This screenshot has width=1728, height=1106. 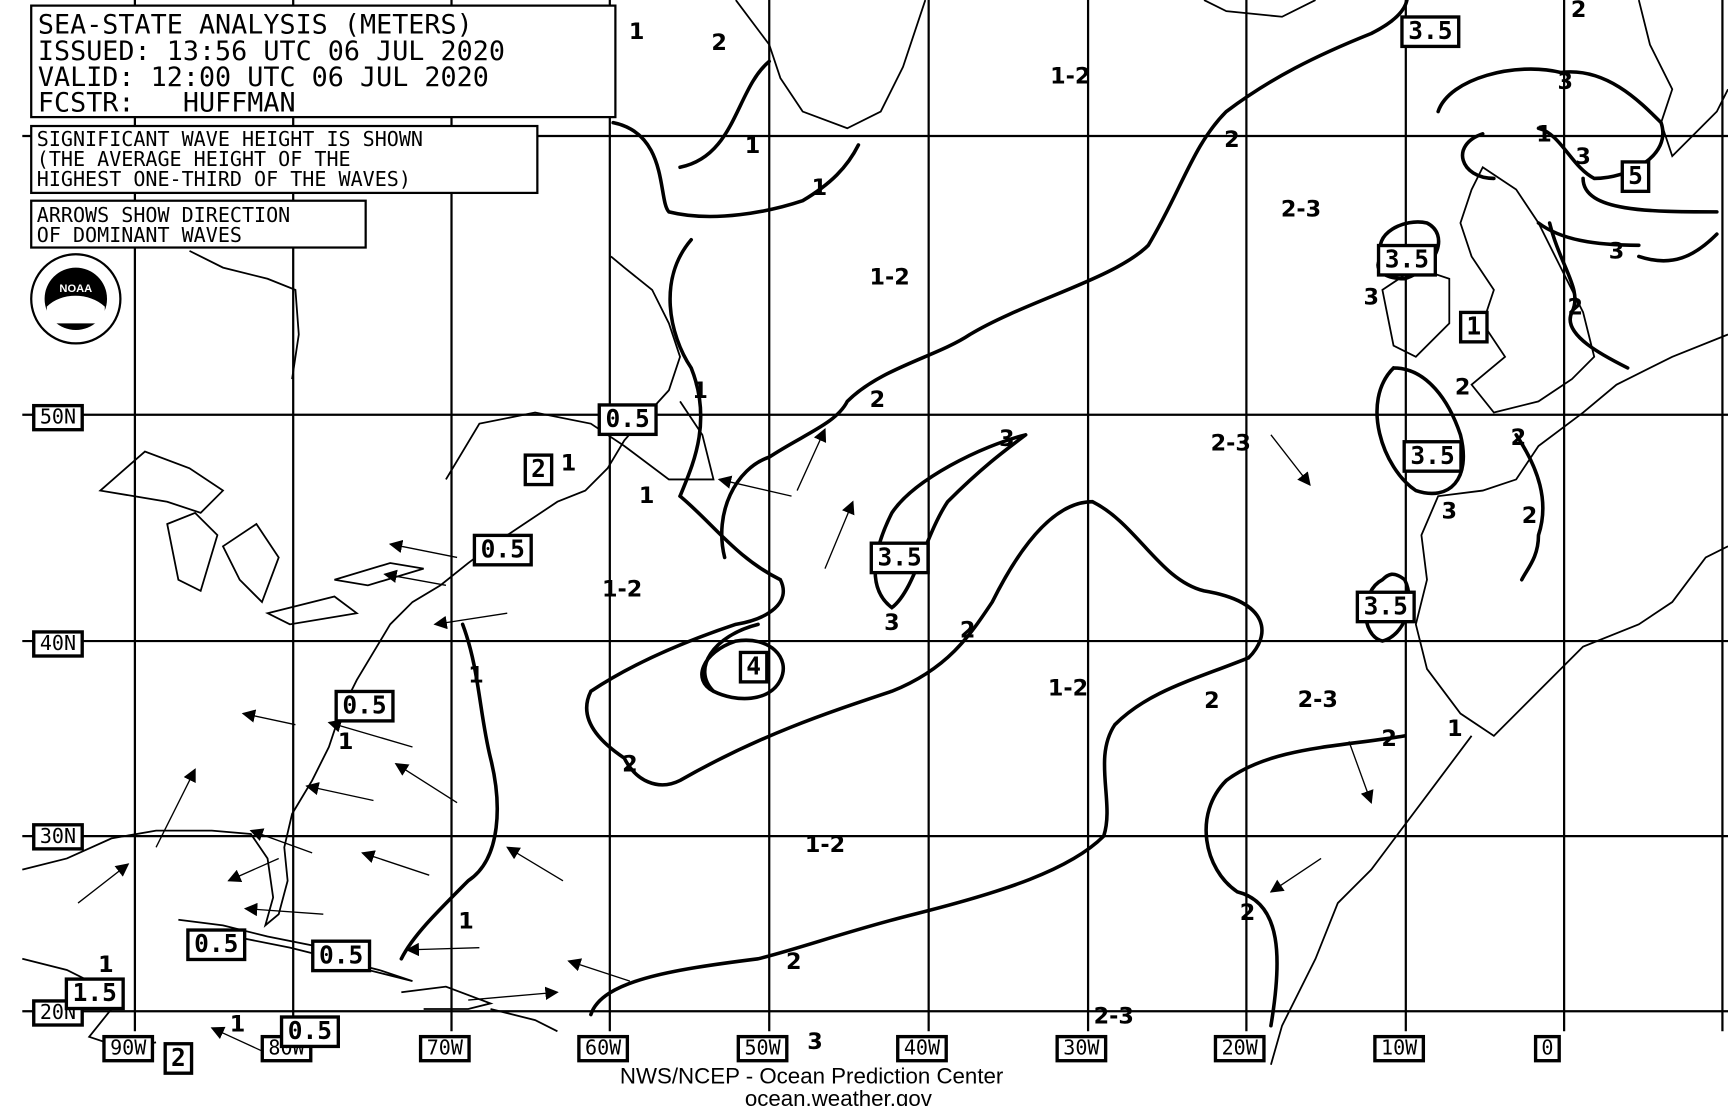 I want to click on longitude-label: 50W, so click(x=762, y=1048).